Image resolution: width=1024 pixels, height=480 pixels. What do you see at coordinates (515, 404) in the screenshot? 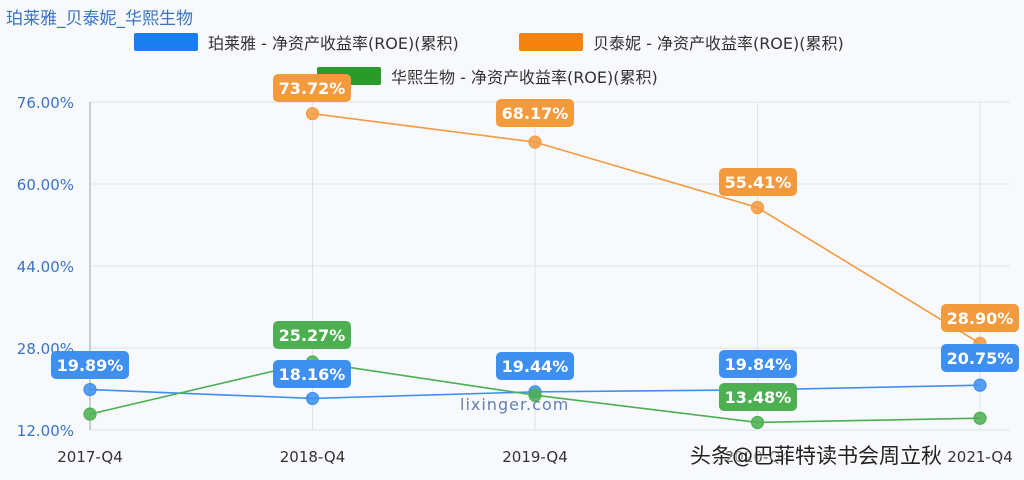
I see `watermark: lixinger.com` at bounding box center [515, 404].